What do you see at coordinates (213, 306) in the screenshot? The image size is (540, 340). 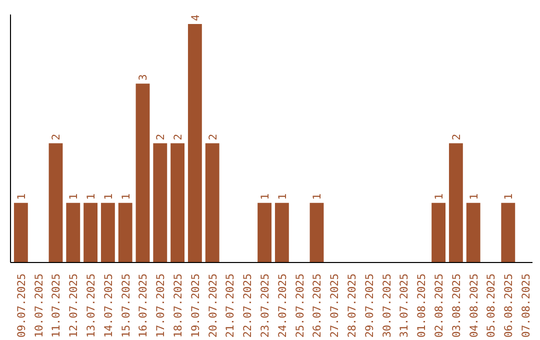 I see `x-tick-label: 20.07.2025` at bounding box center [213, 306].